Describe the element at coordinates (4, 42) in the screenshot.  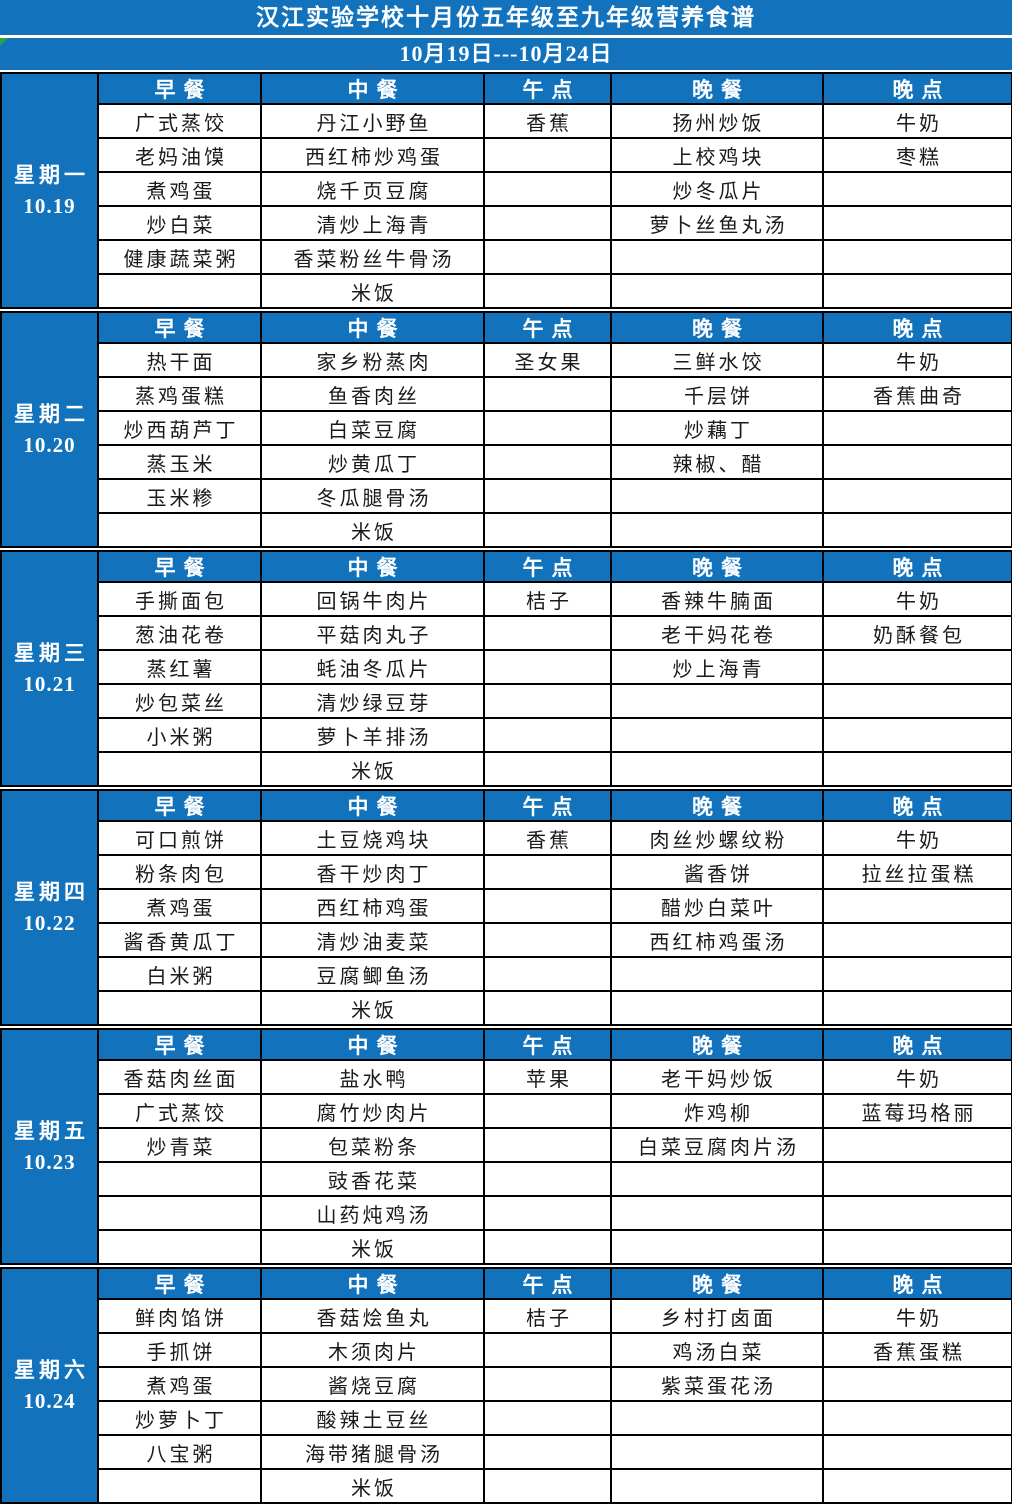
I see `green-corner-marker-icon` at that location.